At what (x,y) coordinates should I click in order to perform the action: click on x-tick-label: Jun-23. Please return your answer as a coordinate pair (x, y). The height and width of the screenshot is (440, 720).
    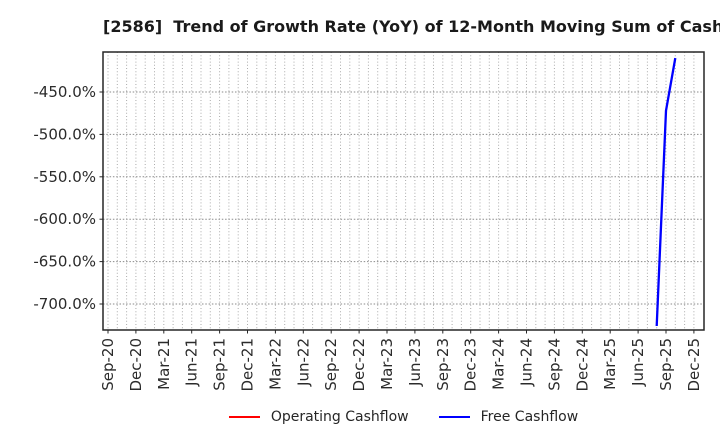
    Looking at the image, I should click on (415, 362).